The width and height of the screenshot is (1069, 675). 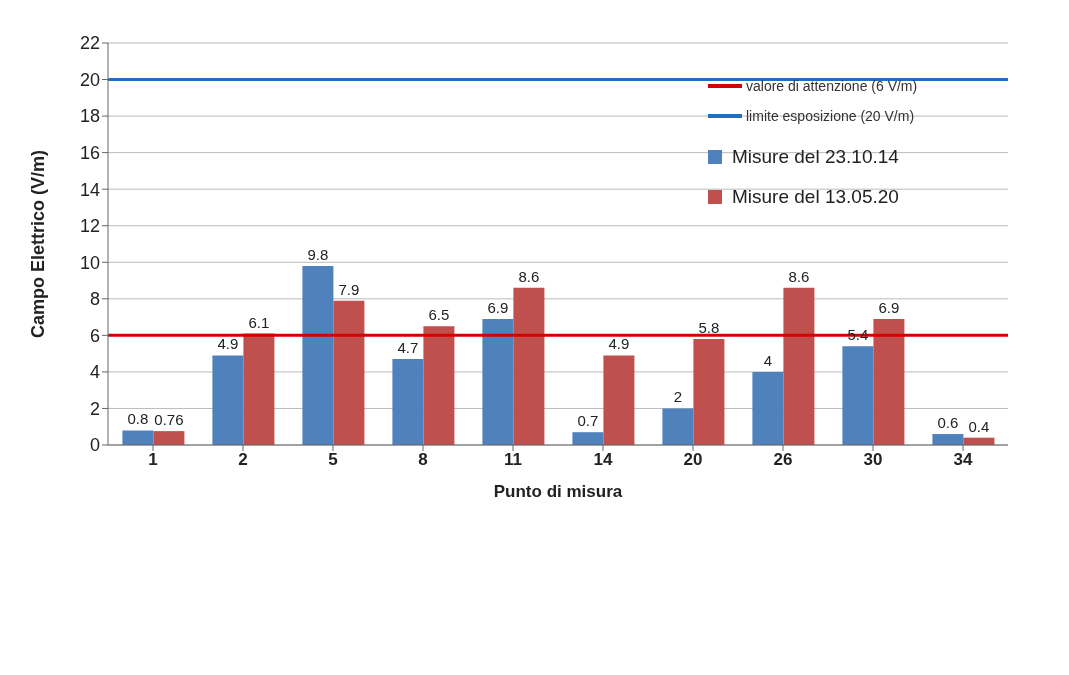 What do you see at coordinates (94, 445) in the screenshot?
I see `y-tick-label: 0` at bounding box center [94, 445].